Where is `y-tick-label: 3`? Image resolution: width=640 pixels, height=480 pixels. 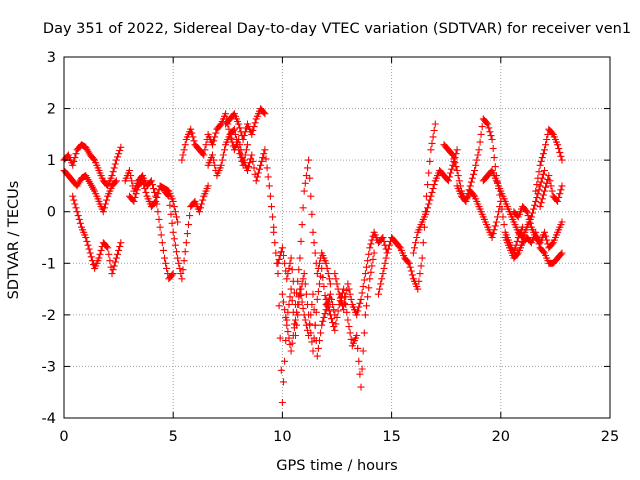 y-tick-label: 3 is located at coordinates (51, 58).